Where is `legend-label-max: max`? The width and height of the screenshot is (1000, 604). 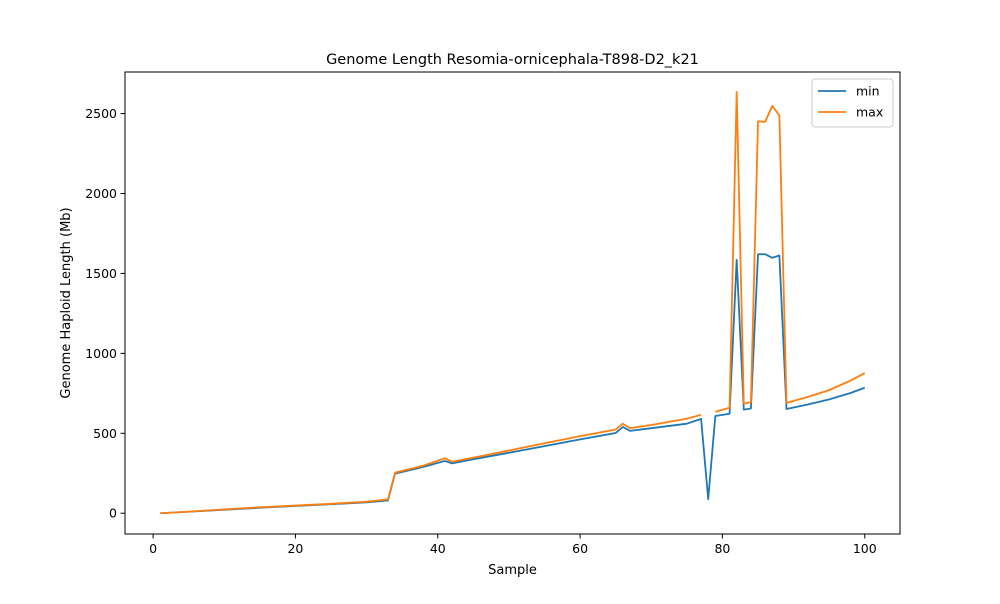 legend-label-max: max is located at coordinates (869, 112).